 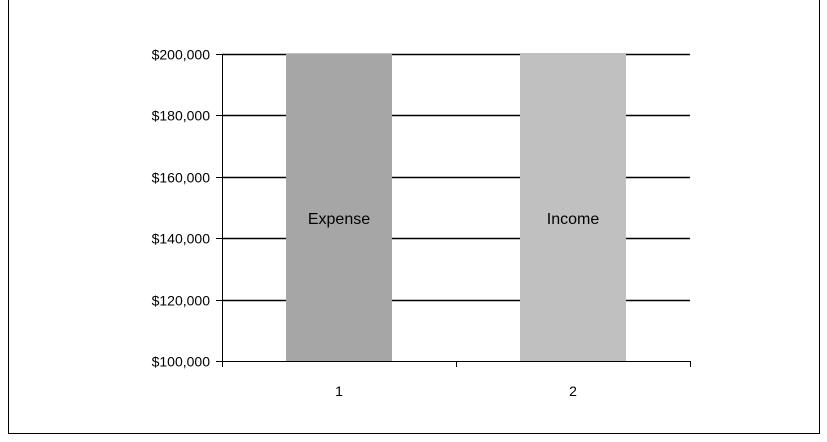 I want to click on y-tick-label-0: $100,000, so click(x=181, y=362).